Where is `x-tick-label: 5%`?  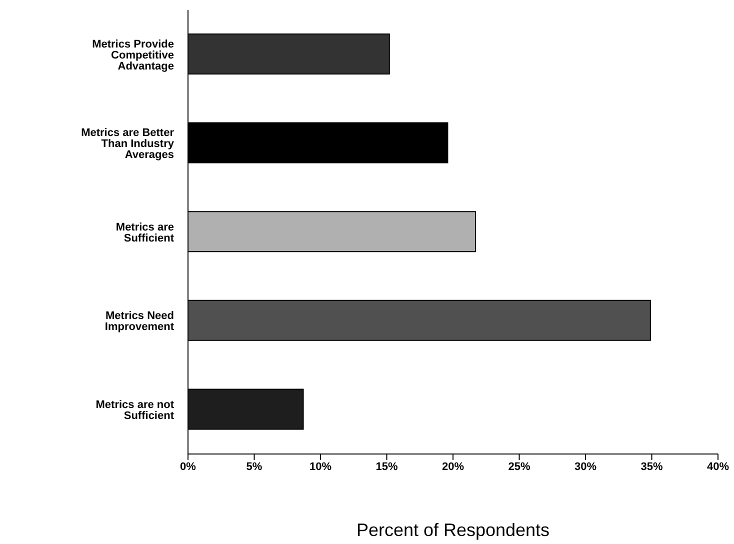 x-tick-label: 5% is located at coordinates (254, 466).